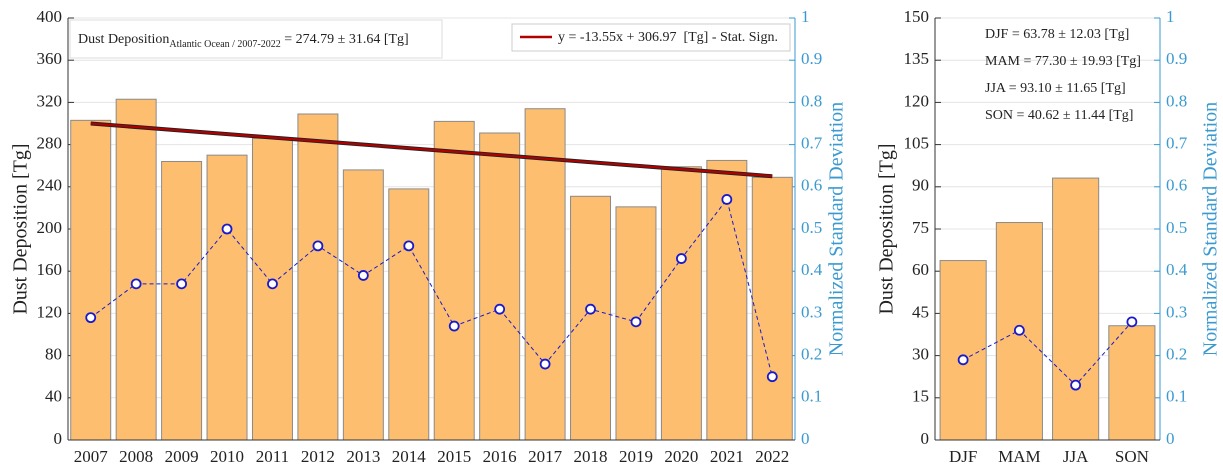 The height and width of the screenshot is (465, 1223). I want to click on y-tick-label: 105, so click(917, 143).